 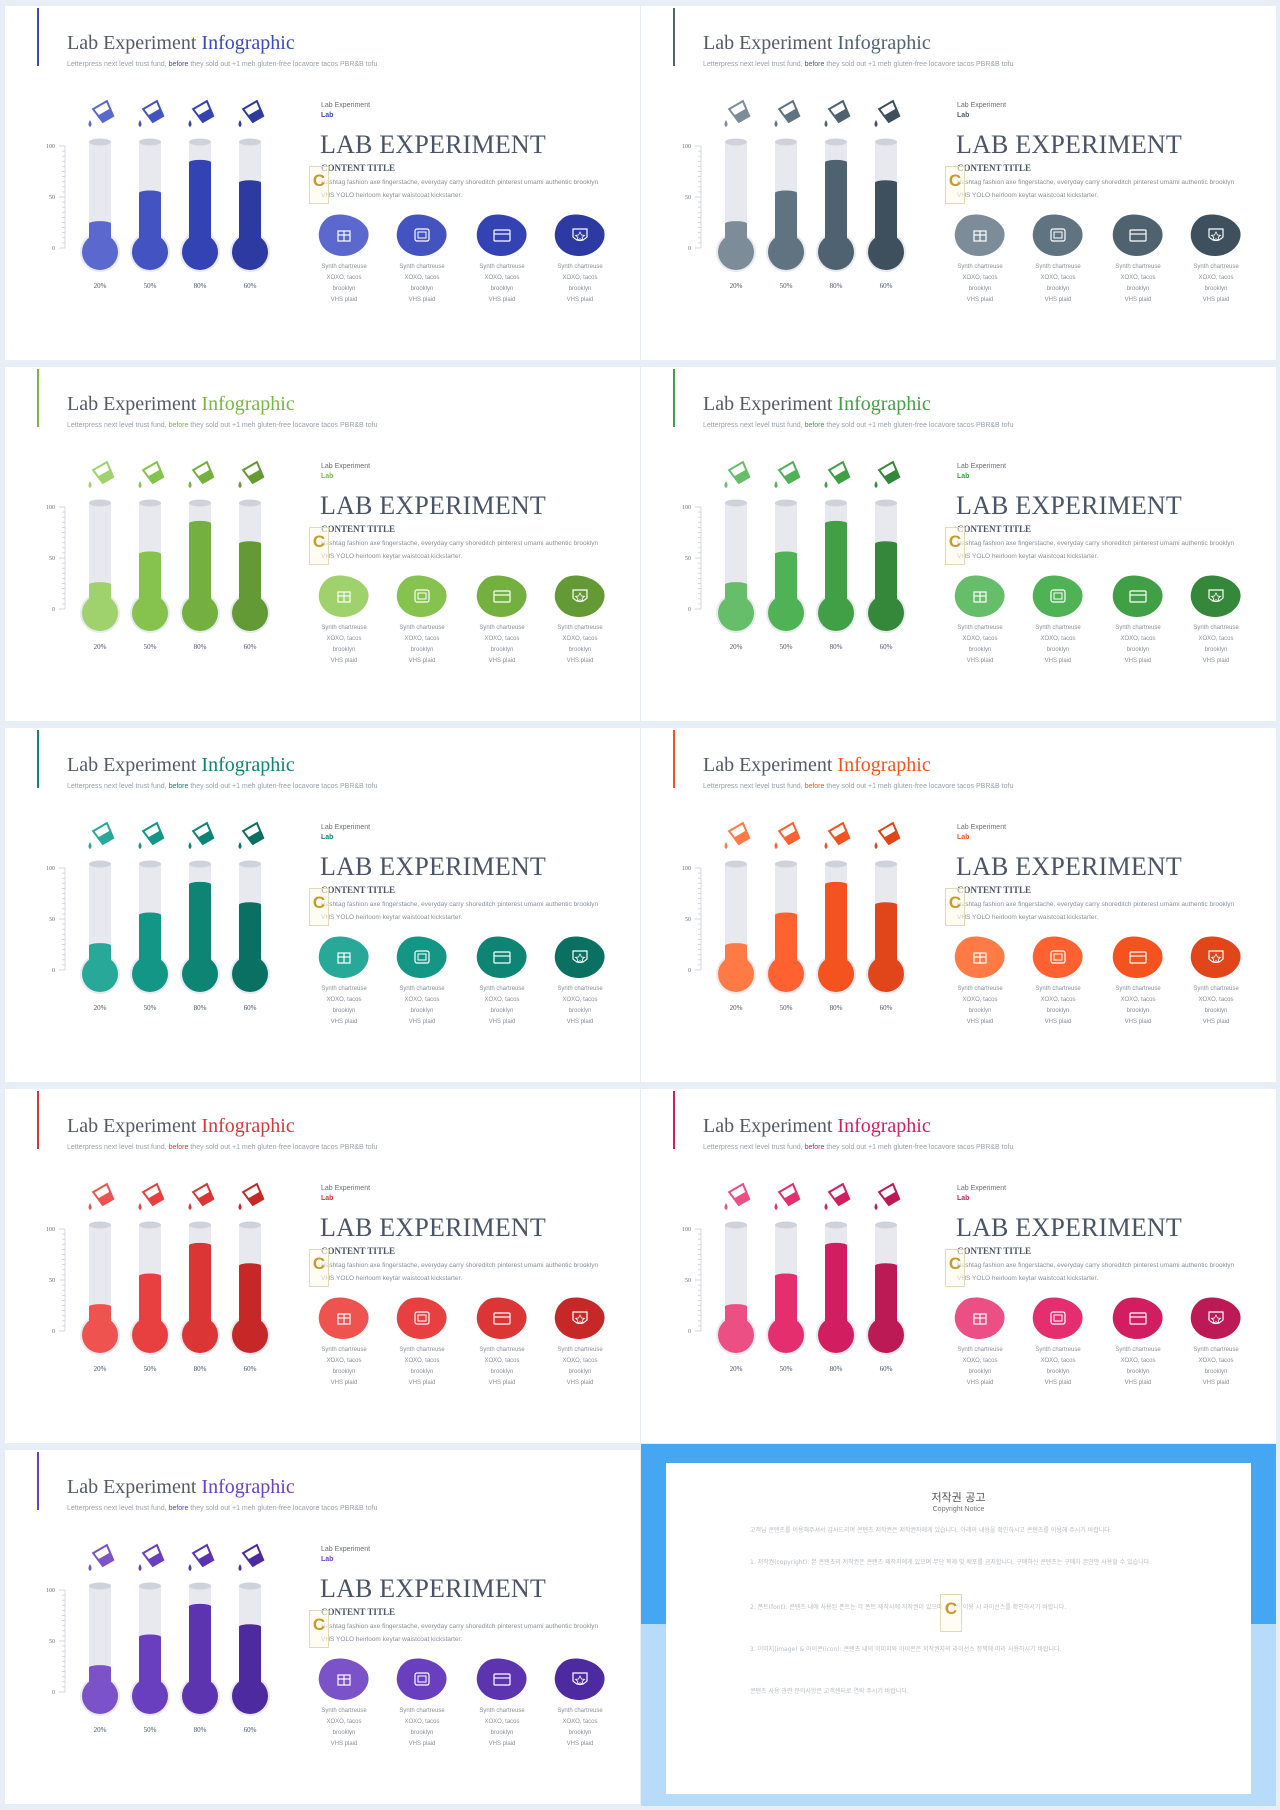 I want to click on test-tube-chart: 100 50 0 20% 50% 80% 60%, so click(x=158, y=194).